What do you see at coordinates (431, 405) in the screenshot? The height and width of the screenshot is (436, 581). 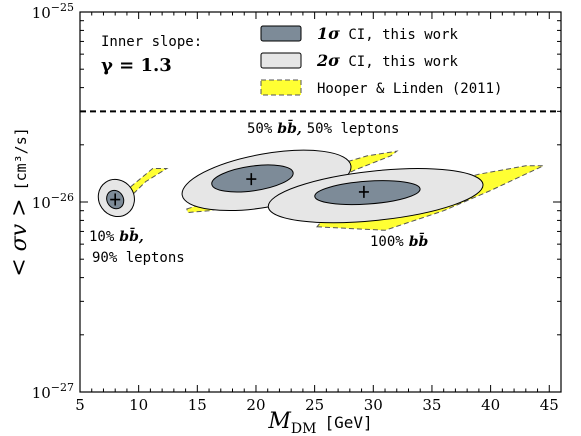 I see `x-tick-label: 35` at bounding box center [431, 405].